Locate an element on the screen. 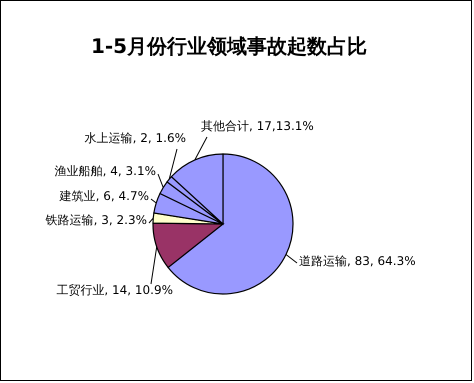 Image resolution: width=474 pixels, height=383 pixels. slice-label: 道路运输, 83, 64.3% is located at coordinates (357, 261).